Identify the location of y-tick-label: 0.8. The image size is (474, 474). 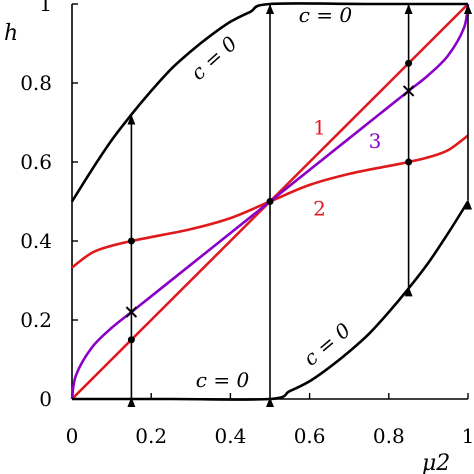
(36, 83).